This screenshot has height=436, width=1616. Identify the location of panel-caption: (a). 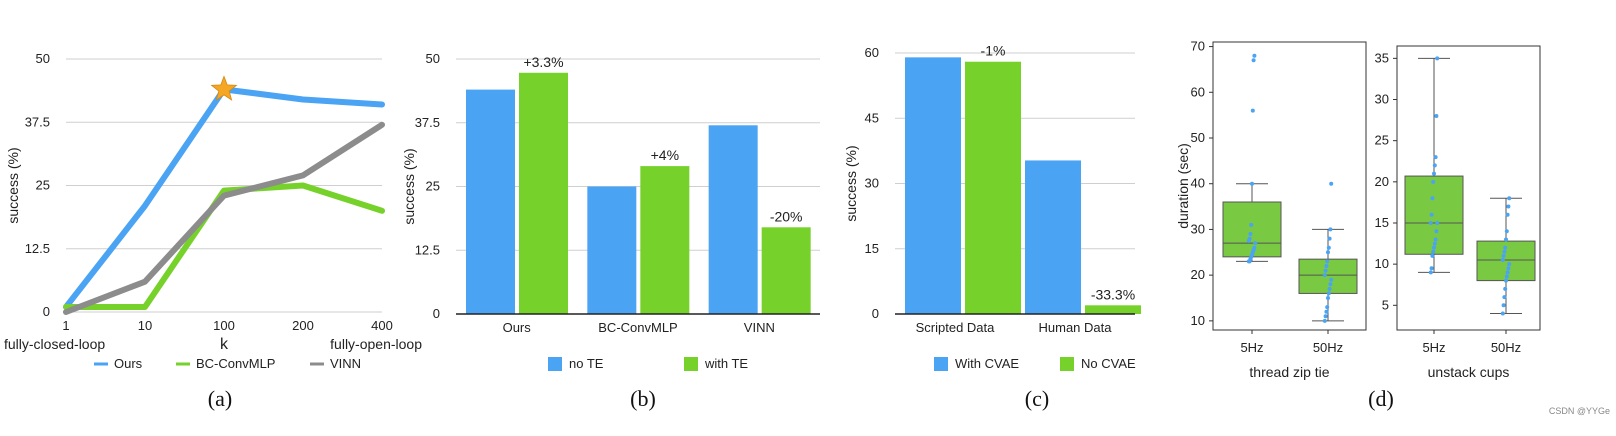
(220, 398).